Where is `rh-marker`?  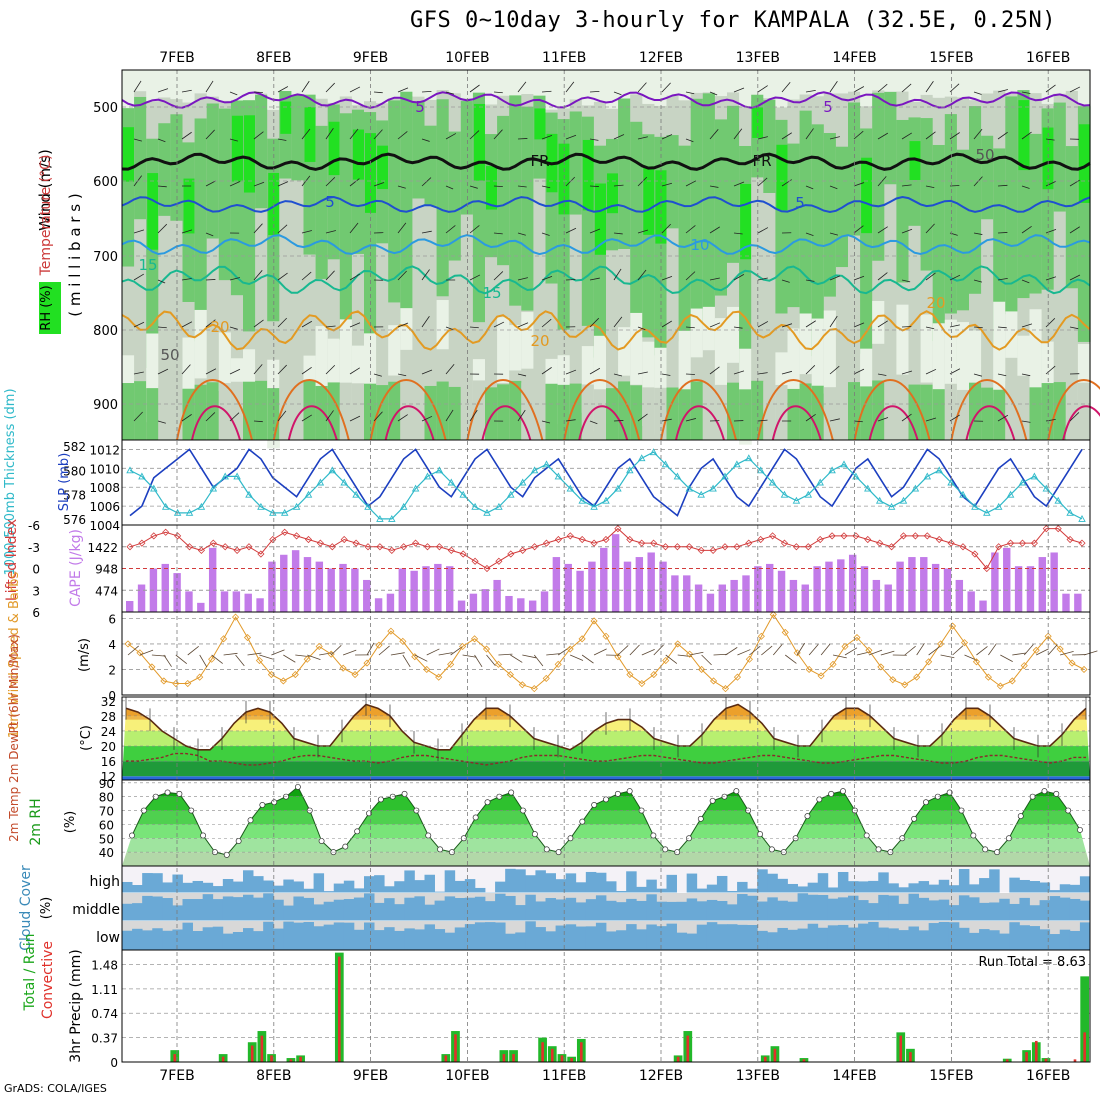
rh-marker is located at coordinates (831, 793).